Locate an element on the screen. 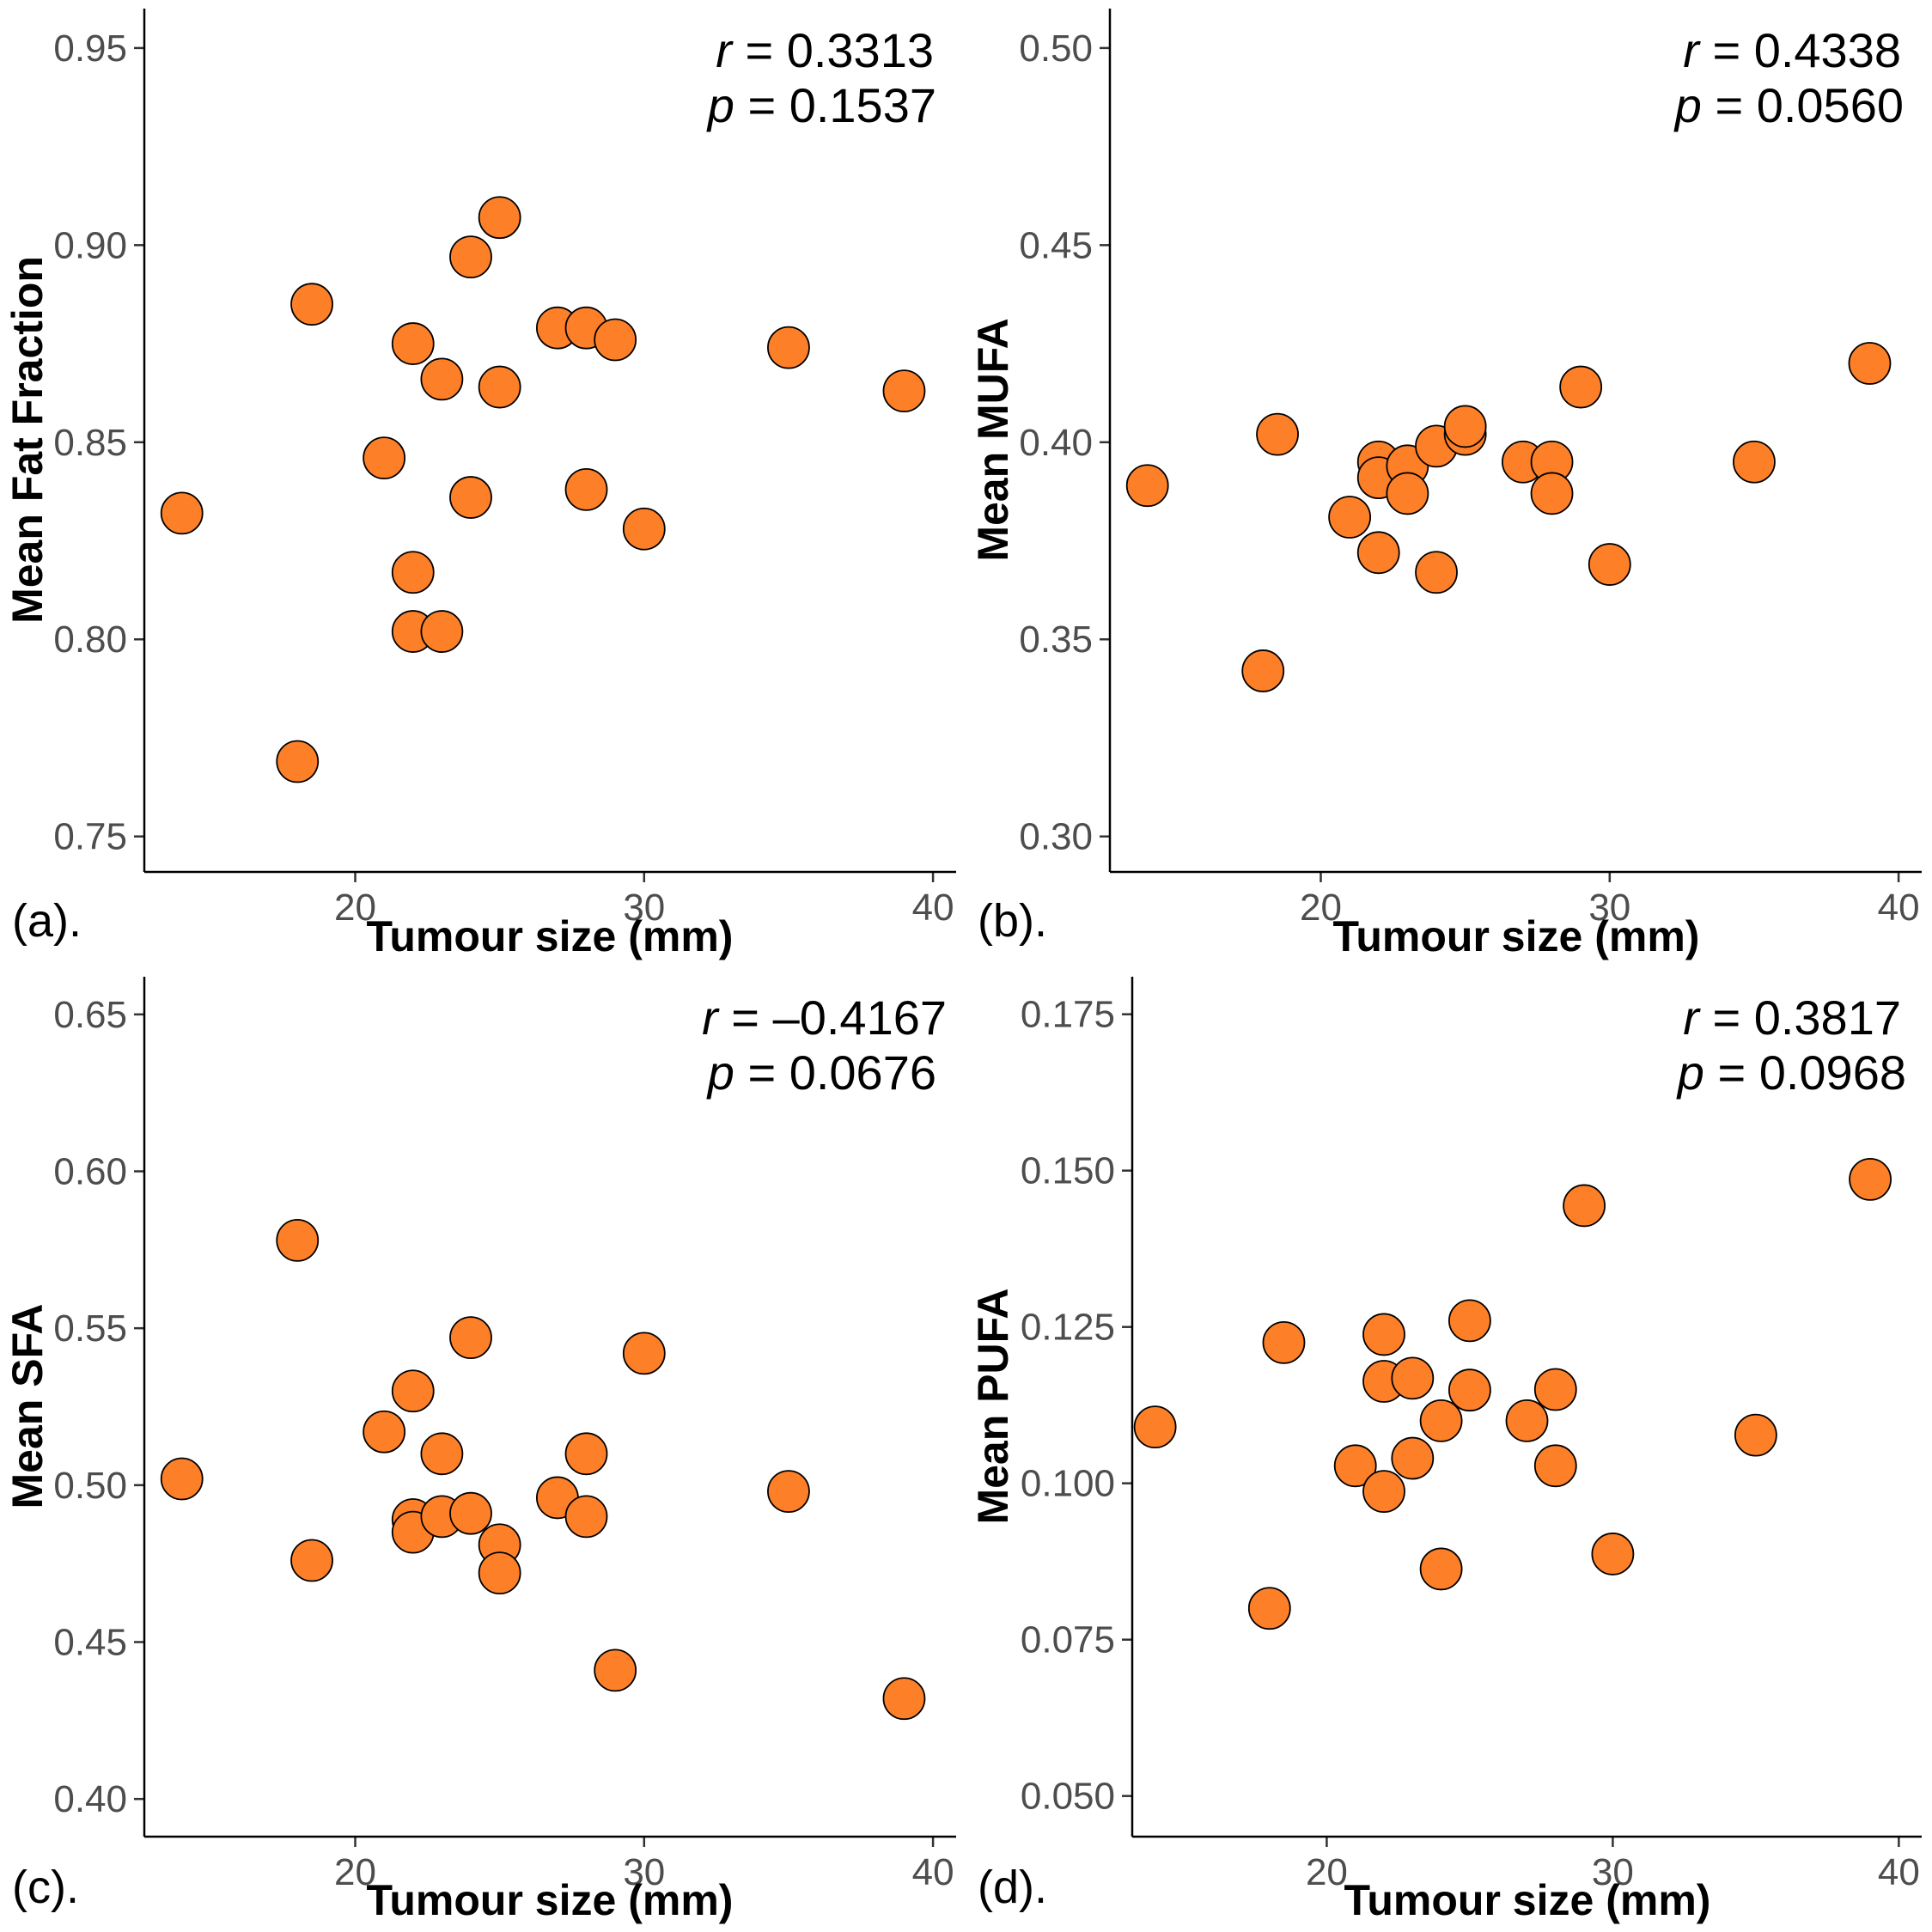 Image resolution: width=1932 pixels, height=1932 pixels. y-tick-layer: 0.30 0.35 0.40 0.45 0.50 is located at coordinates (1064, 442).